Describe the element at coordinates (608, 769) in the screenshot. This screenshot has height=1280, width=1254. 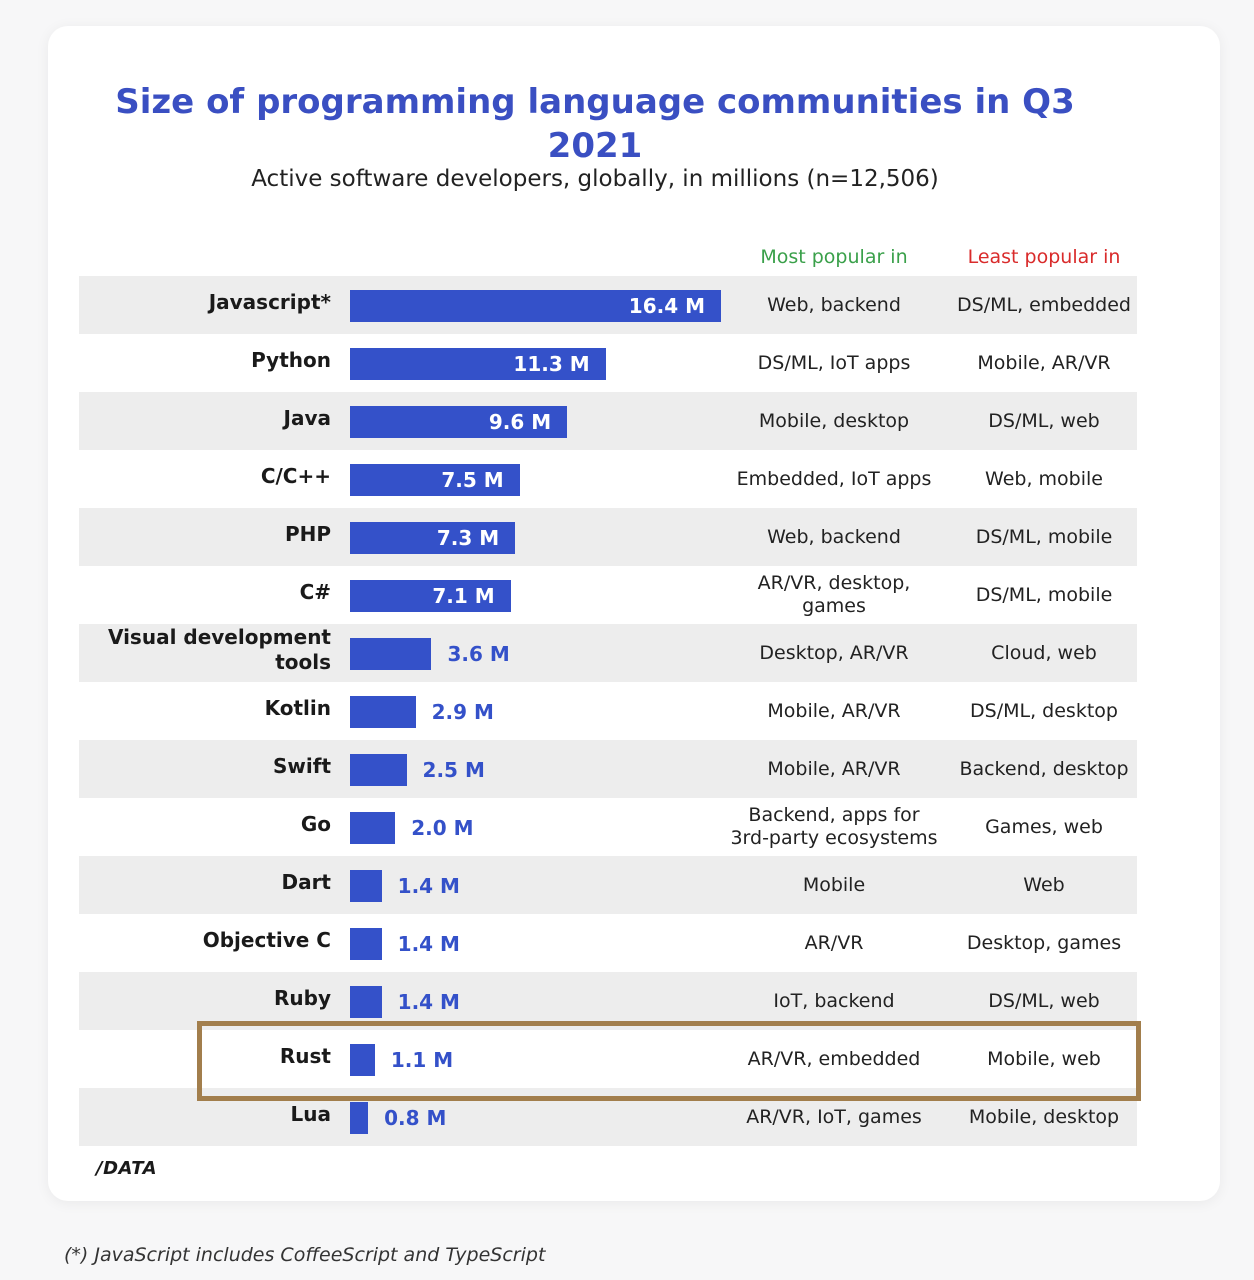
I see `chart-row: Swift 2.5 M Mobile, AR/VR Backend, desktop` at that location.